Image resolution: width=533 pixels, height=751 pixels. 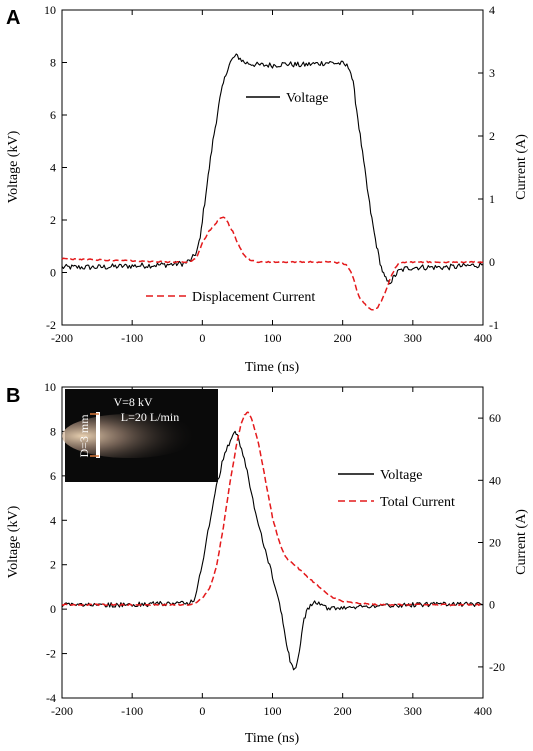 I want to click on panel-a-xtick-label: 300, so click(x=413, y=338).